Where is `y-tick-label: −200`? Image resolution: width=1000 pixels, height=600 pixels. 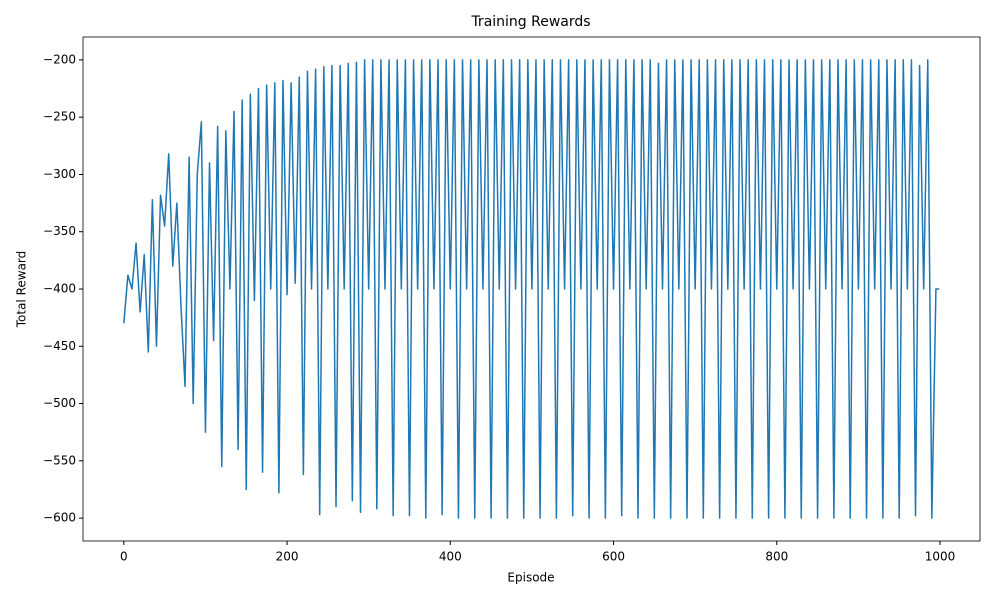 y-tick-label: −200 is located at coordinates (59, 59).